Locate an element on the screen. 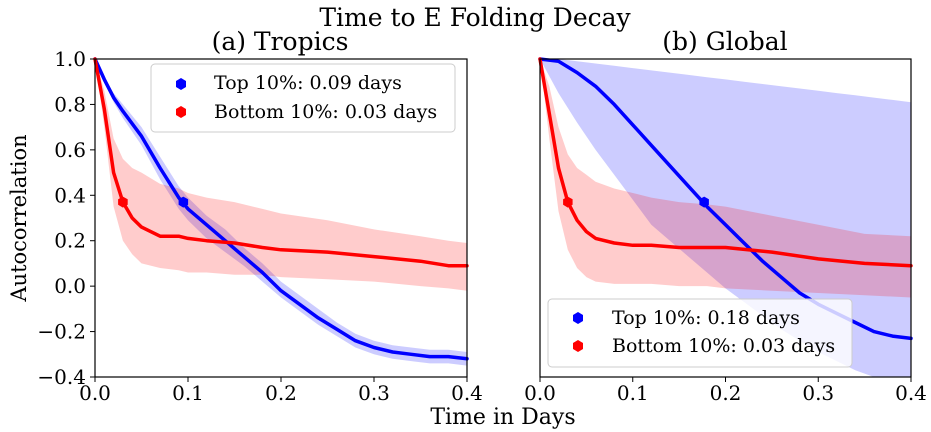 The image size is (931, 432). figure-suptitle: Time to E Folding Decay is located at coordinates (475, 17).